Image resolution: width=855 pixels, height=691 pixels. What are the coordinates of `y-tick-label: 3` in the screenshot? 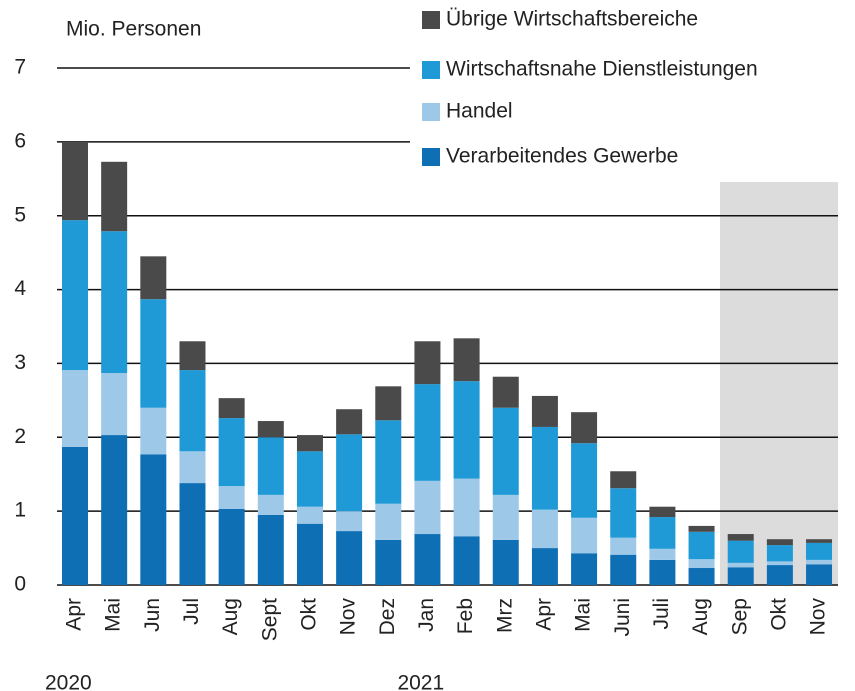 It's located at (20, 362).